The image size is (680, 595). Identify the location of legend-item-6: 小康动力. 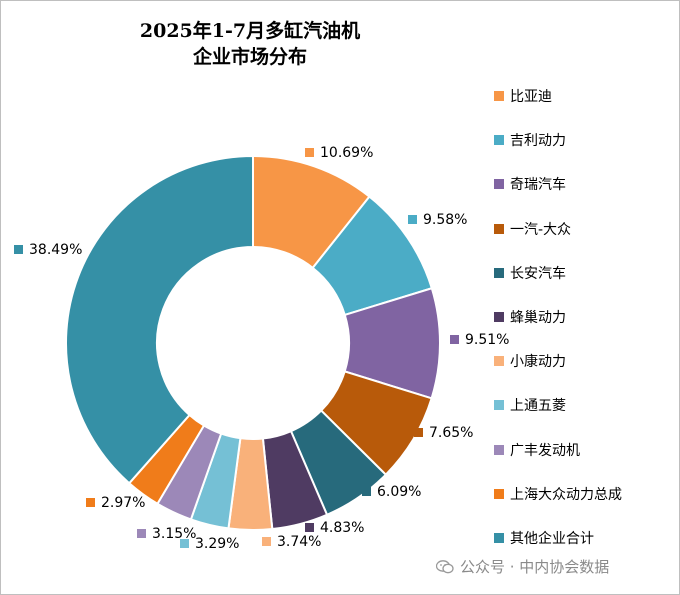
(530, 361).